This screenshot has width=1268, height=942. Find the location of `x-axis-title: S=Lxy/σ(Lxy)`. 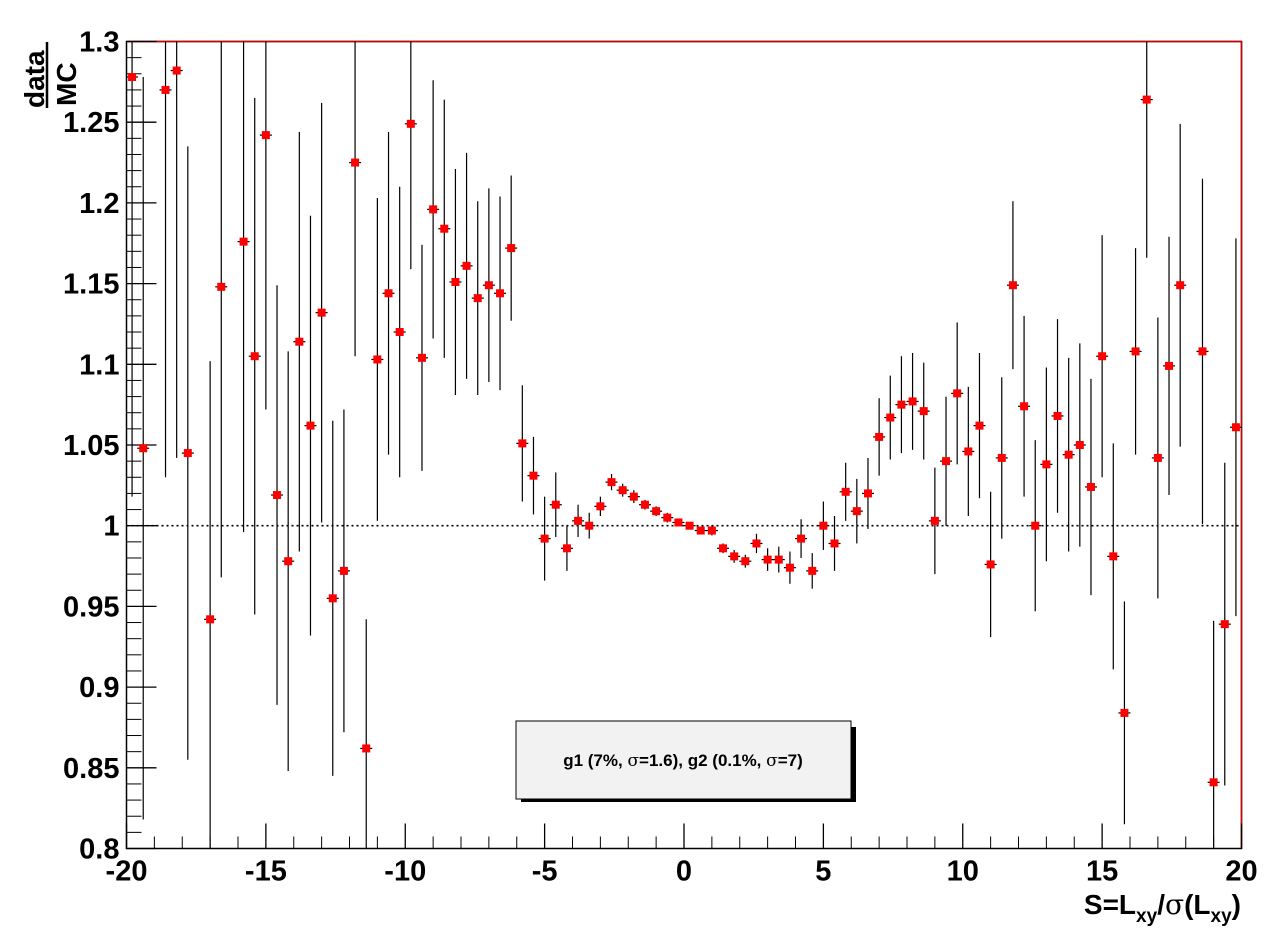

x-axis-title: S=Lxy/σ(Lxy) is located at coordinates (1162, 907).